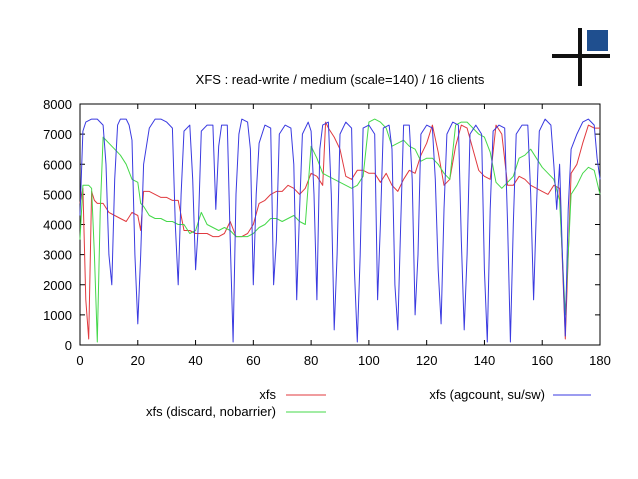 The width and height of the screenshot is (638, 479). I want to click on x-tick-label: 180, so click(600, 360).